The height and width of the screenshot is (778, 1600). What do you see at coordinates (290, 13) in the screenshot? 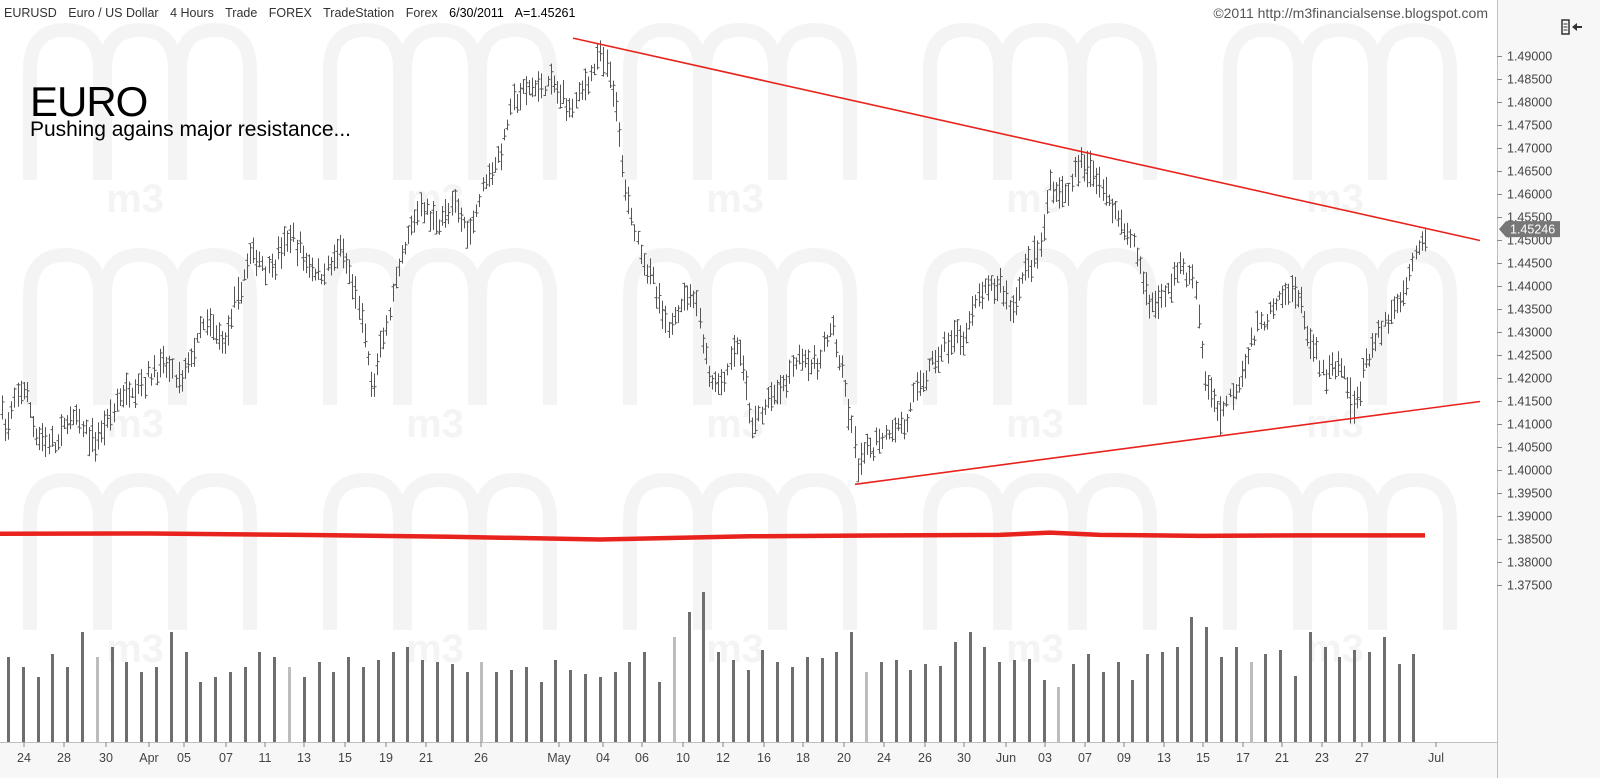
I see `market: FOREX` at bounding box center [290, 13].